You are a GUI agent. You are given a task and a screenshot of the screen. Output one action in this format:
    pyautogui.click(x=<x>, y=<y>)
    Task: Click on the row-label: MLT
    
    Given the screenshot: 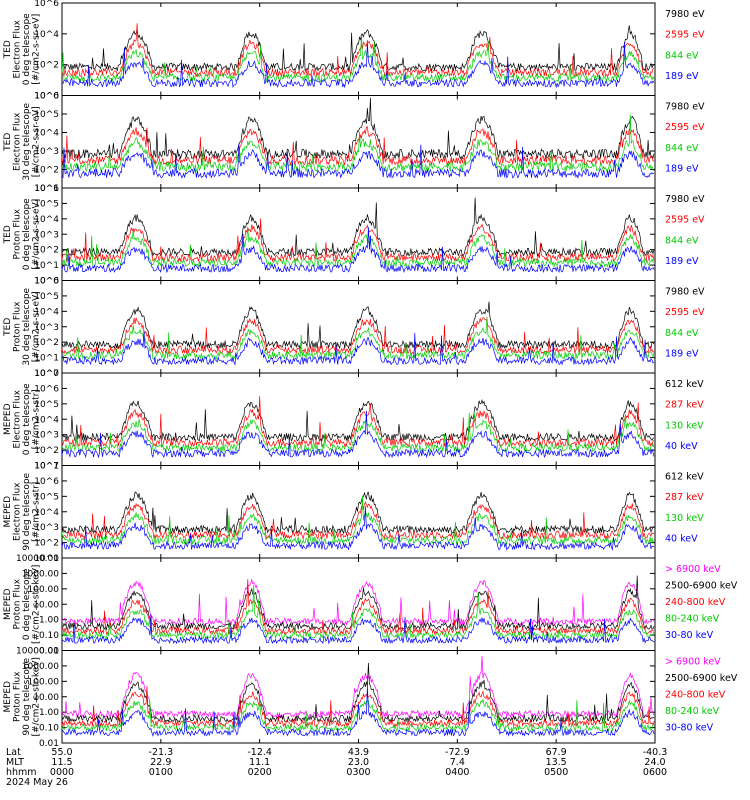 What is the action you would take?
    pyautogui.click(x=15, y=762)
    